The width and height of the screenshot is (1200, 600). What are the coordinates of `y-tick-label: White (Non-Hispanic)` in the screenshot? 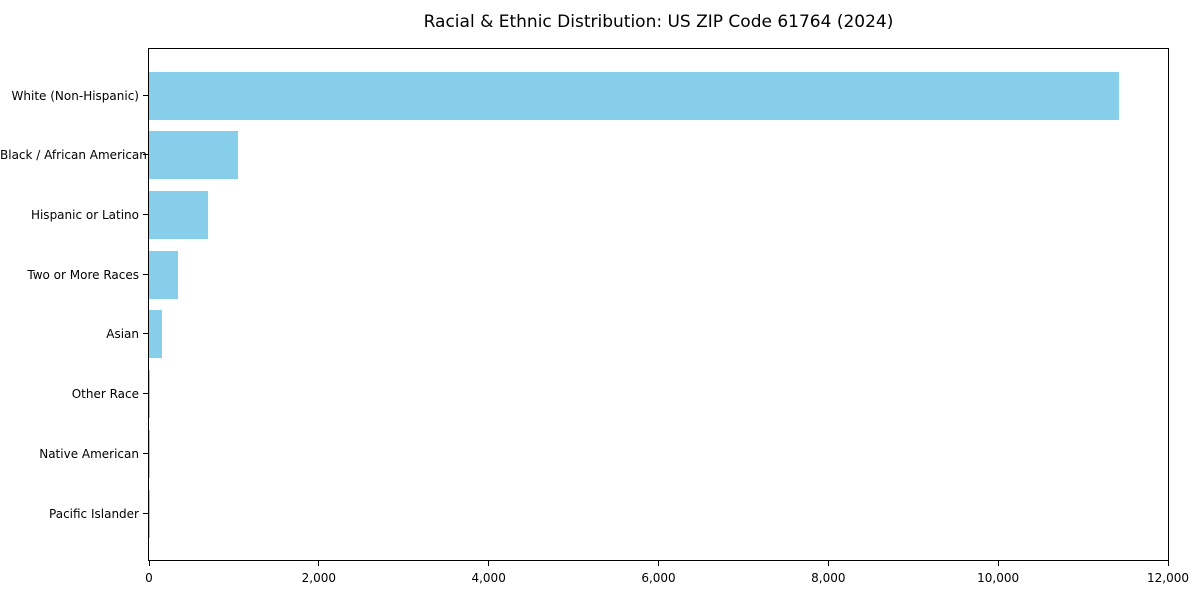 It's located at (75, 95).